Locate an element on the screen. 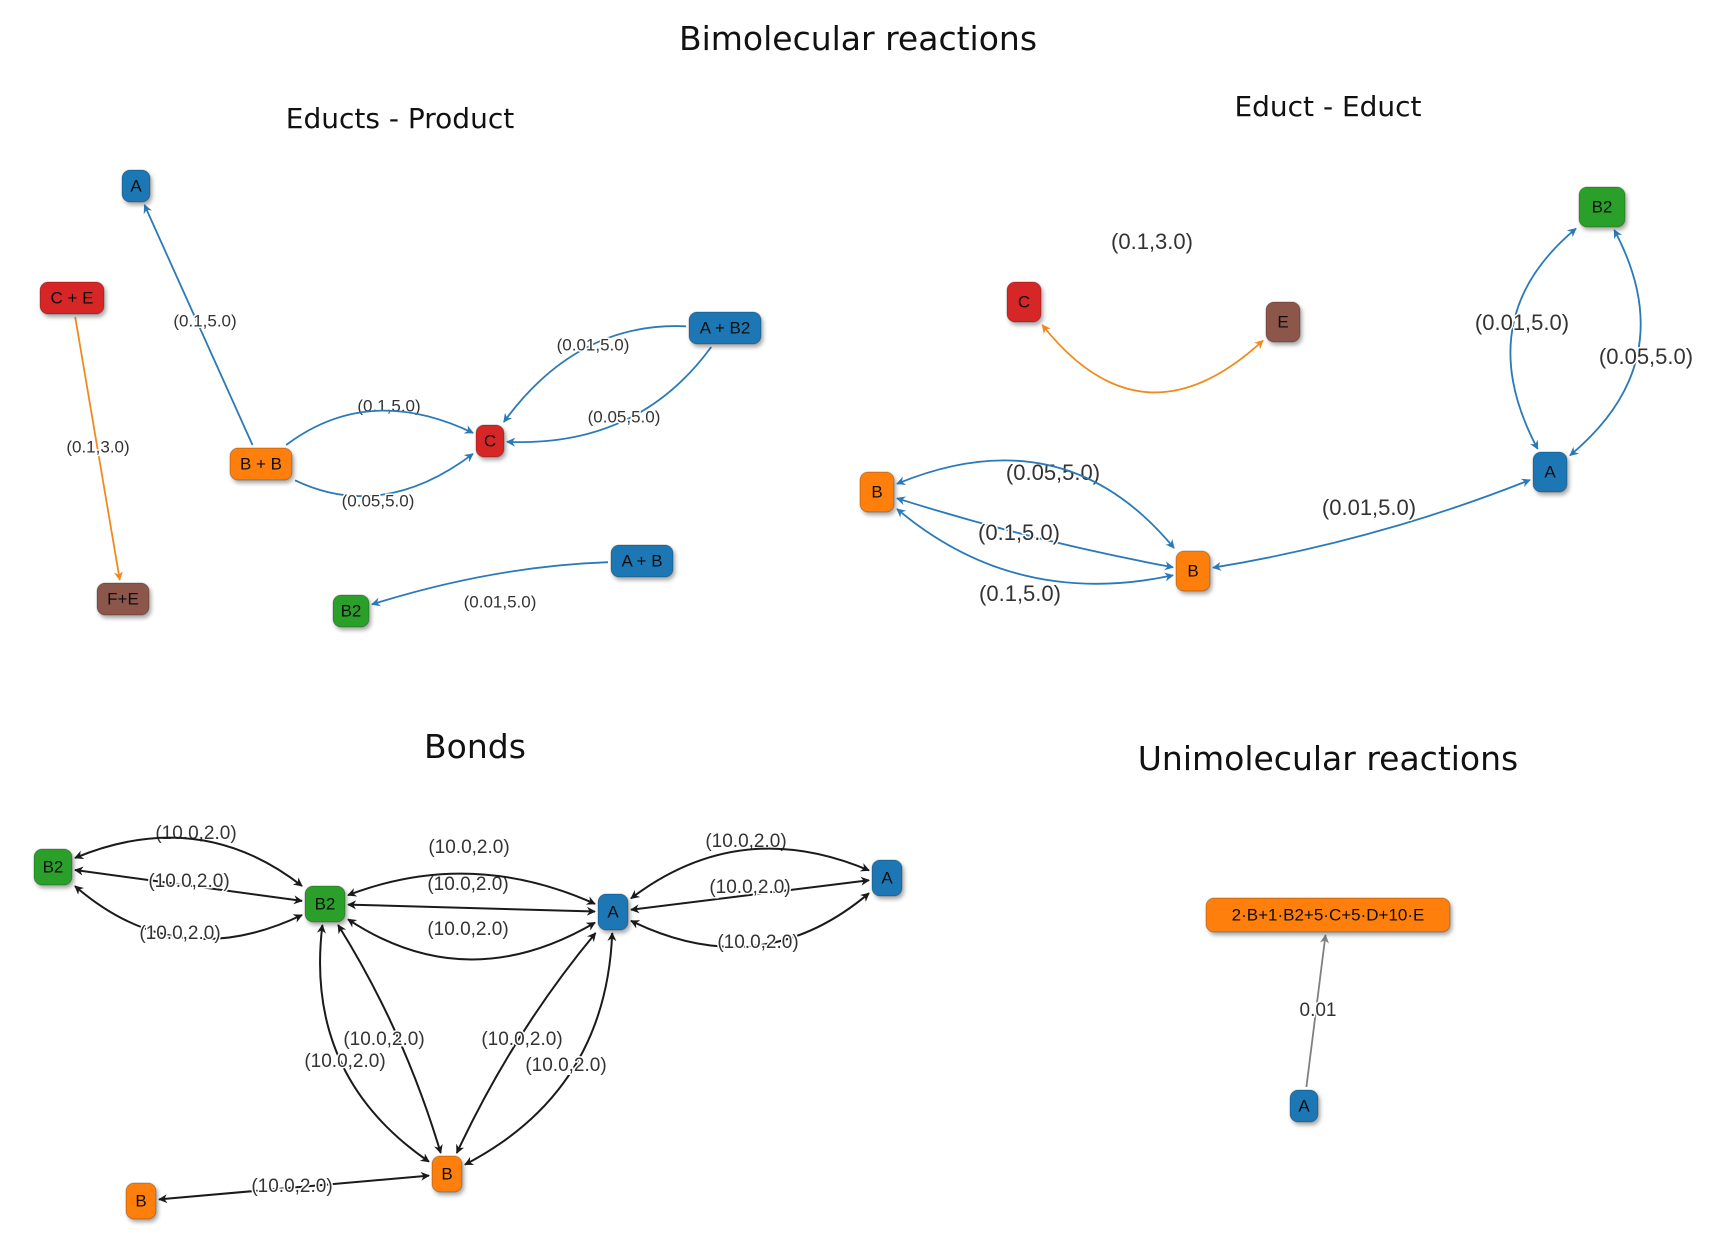 The image size is (1718, 1247). node-label: C + E is located at coordinates (72, 297).